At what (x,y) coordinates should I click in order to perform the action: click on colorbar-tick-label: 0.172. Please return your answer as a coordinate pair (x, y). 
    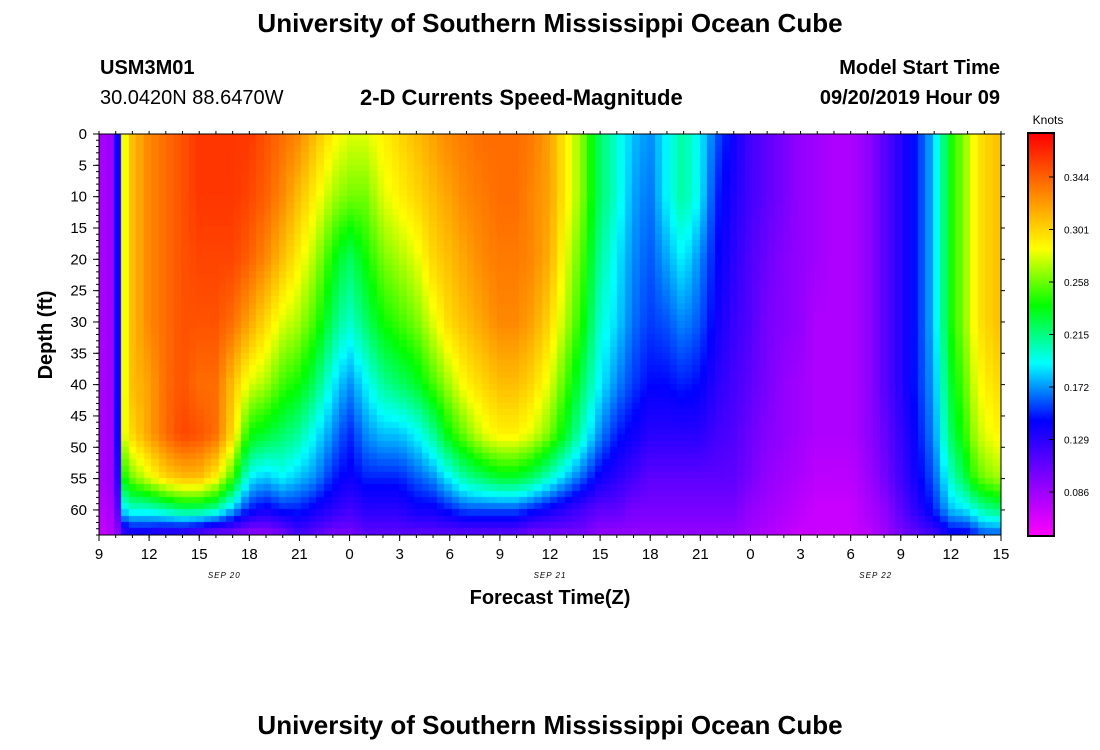
    Looking at the image, I should click on (1076, 388).